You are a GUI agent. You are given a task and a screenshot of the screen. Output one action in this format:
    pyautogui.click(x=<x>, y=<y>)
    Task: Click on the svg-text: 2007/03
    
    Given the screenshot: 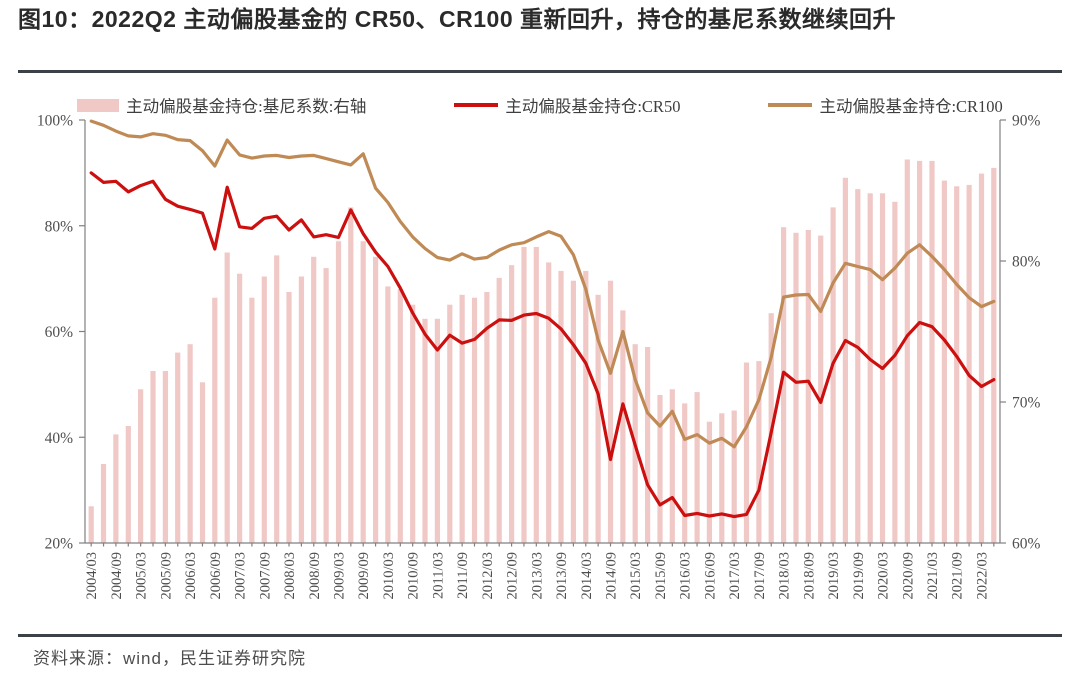 What is the action you would take?
    pyautogui.click(x=241, y=576)
    